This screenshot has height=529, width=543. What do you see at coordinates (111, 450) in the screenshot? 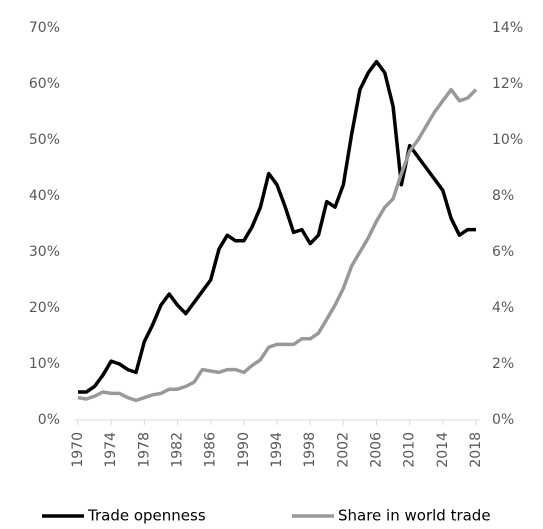
I see `x-tick-label: 1974` at bounding box center [111, 450].